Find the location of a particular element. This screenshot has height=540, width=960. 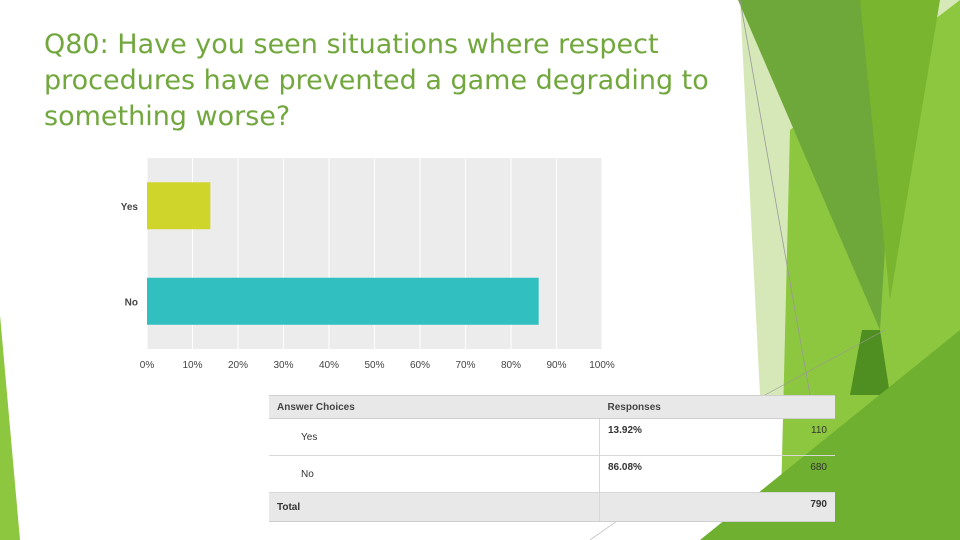

percent-cell: 13.92% is located at coordinates (679, 437).